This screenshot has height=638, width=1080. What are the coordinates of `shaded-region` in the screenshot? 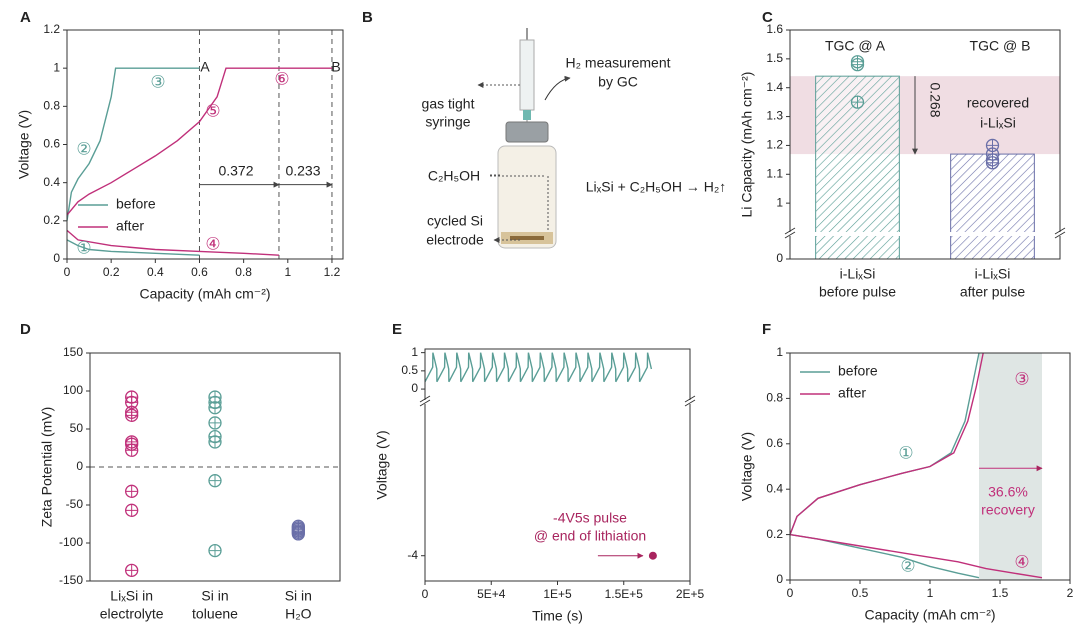 It's located at (1010, 466).